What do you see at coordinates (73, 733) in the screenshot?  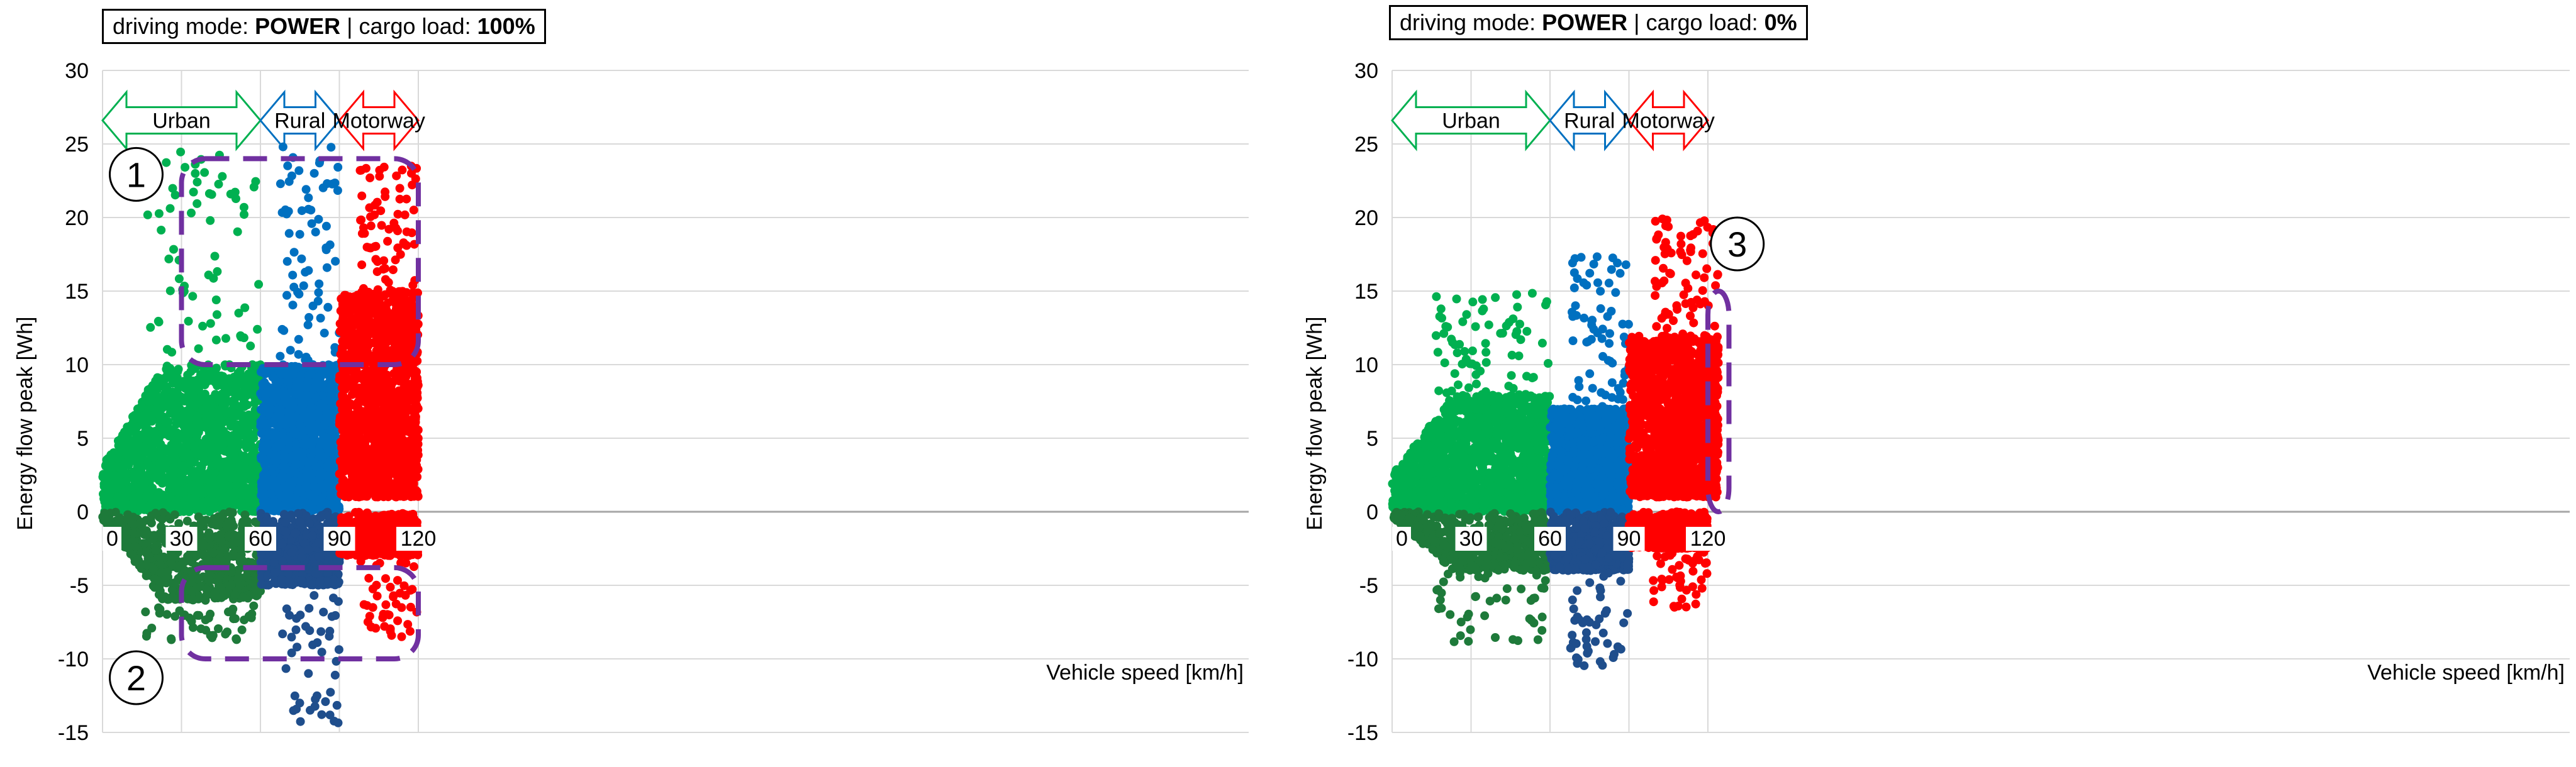 I see `chart1-ytick-label: -15` at bounding box center [73, 733].